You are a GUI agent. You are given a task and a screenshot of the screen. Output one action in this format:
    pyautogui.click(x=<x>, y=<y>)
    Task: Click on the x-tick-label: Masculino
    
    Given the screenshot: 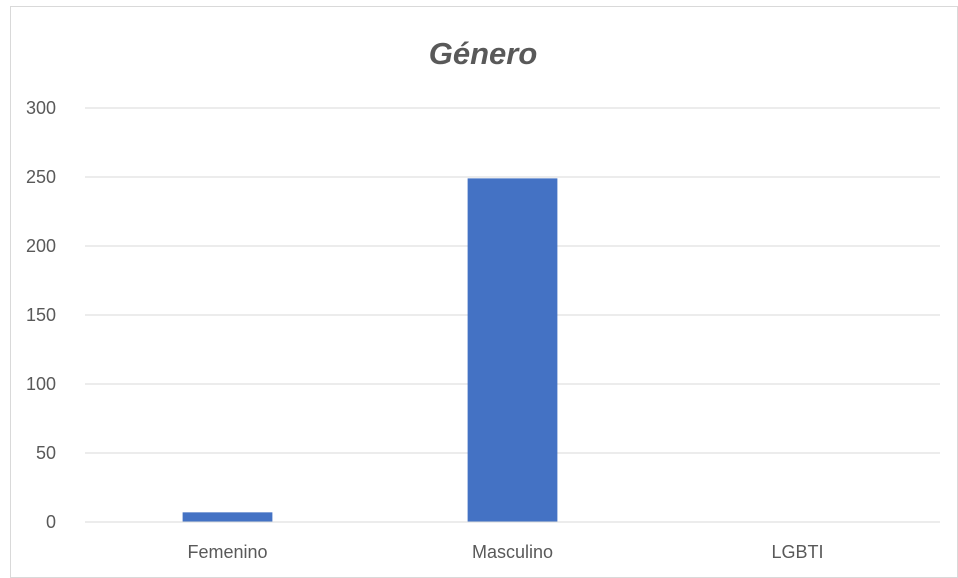 What is the action you would take?
    pyautogui.click(x=512, y=552)
    